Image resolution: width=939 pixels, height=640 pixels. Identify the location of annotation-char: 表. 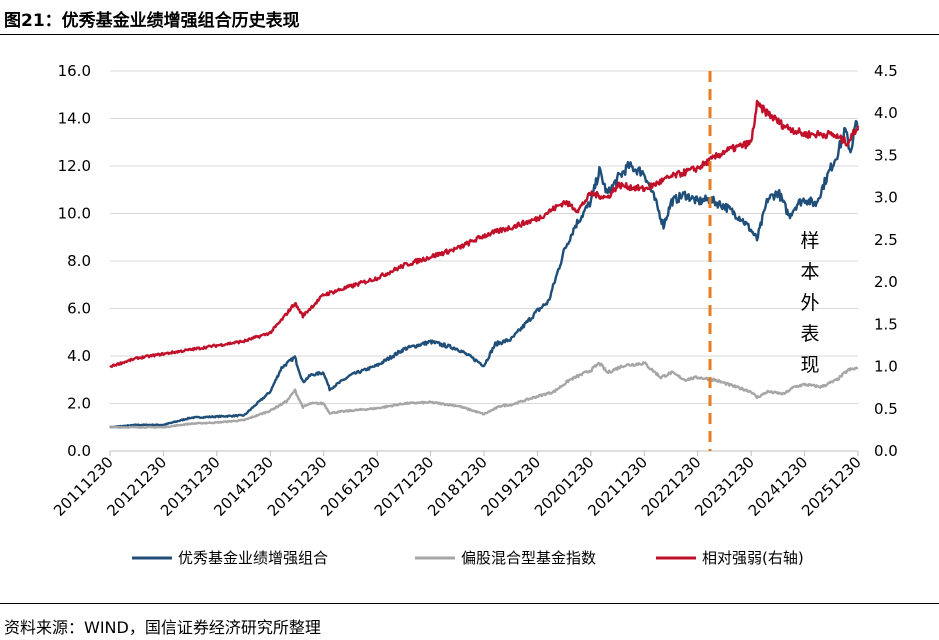
(809, 334).